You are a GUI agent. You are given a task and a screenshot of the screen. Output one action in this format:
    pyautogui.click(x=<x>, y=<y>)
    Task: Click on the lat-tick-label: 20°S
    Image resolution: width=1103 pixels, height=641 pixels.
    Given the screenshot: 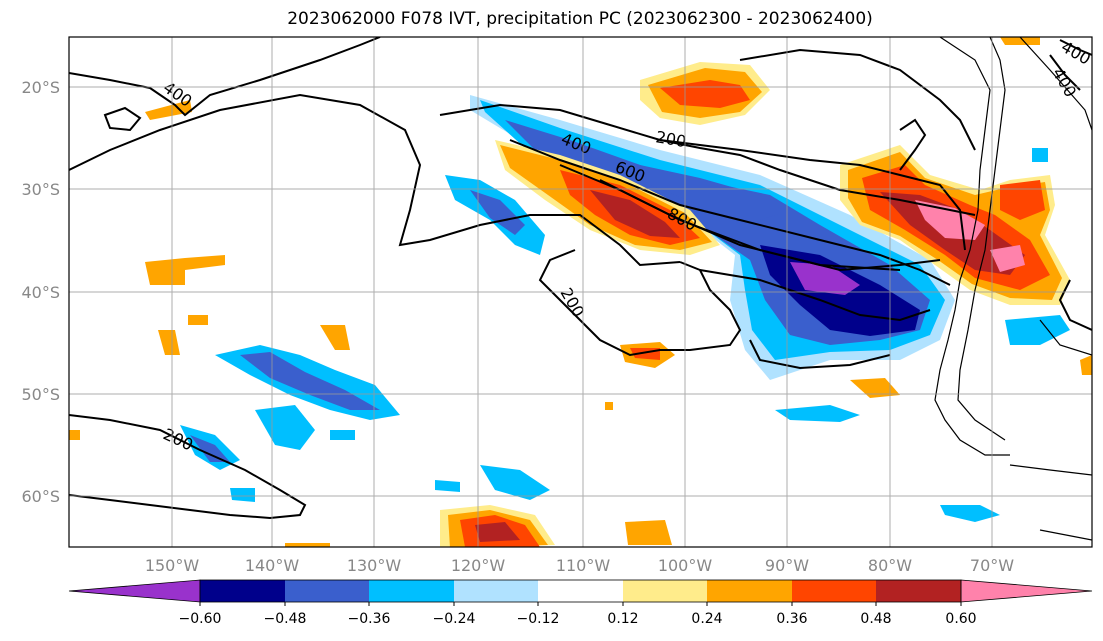 What is the action you would take?
    pyautogui.click(x=40, y=87)
    